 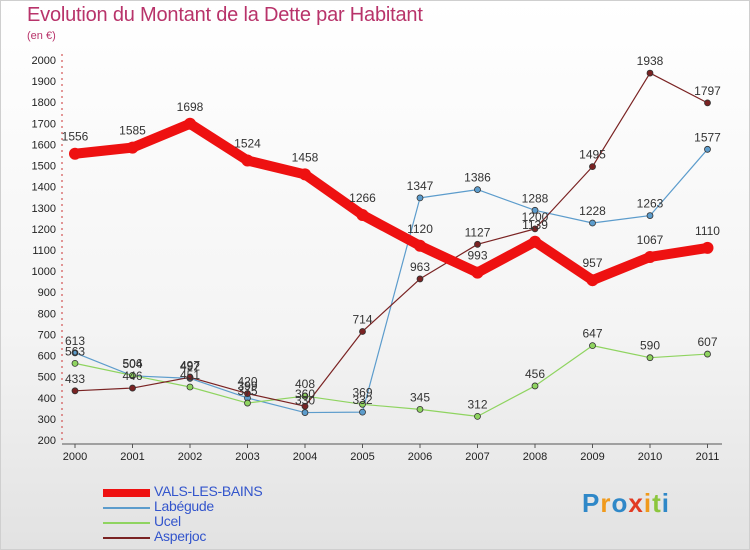 What do you see at coordinates (247, 391) in the screenshot?
I see `data-label: 375` at bounding box center [247, 391].